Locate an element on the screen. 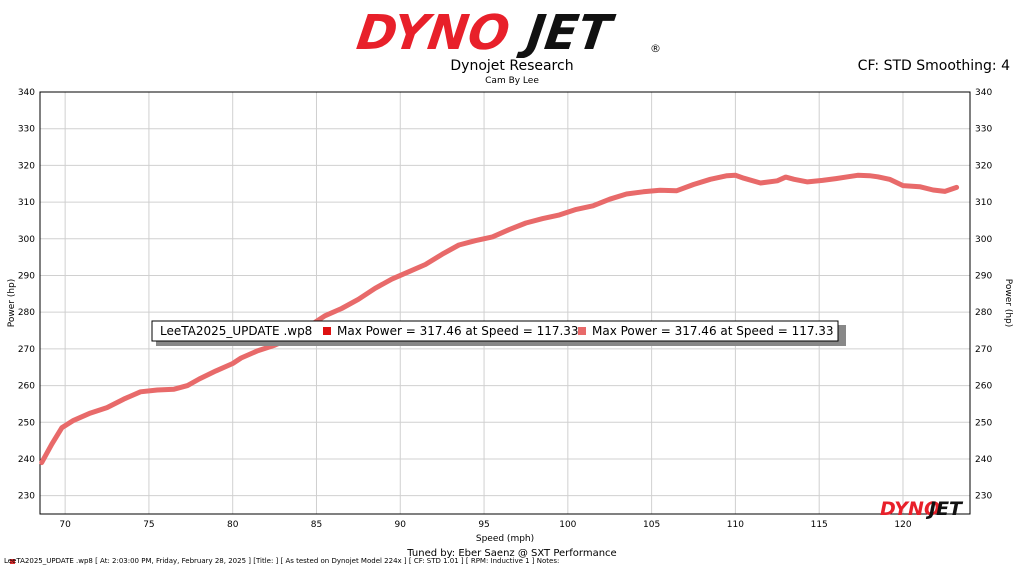  y-axis-left: 230 240 250 260 270 280 290 300 310 320 330 340 is located at coordinates (26, 295).